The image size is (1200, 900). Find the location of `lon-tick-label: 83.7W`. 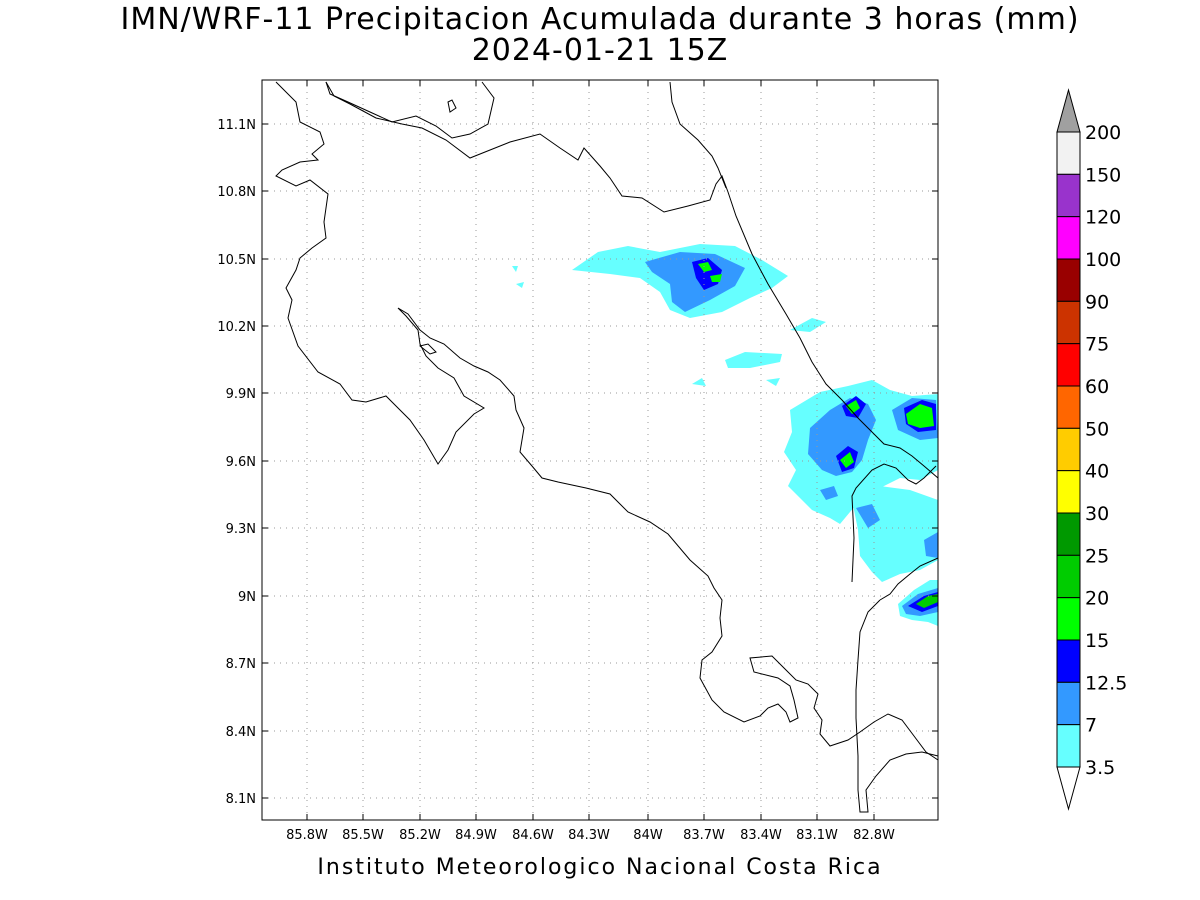

lon-tick-label: 83.7W is located at coordinates (704, 835).